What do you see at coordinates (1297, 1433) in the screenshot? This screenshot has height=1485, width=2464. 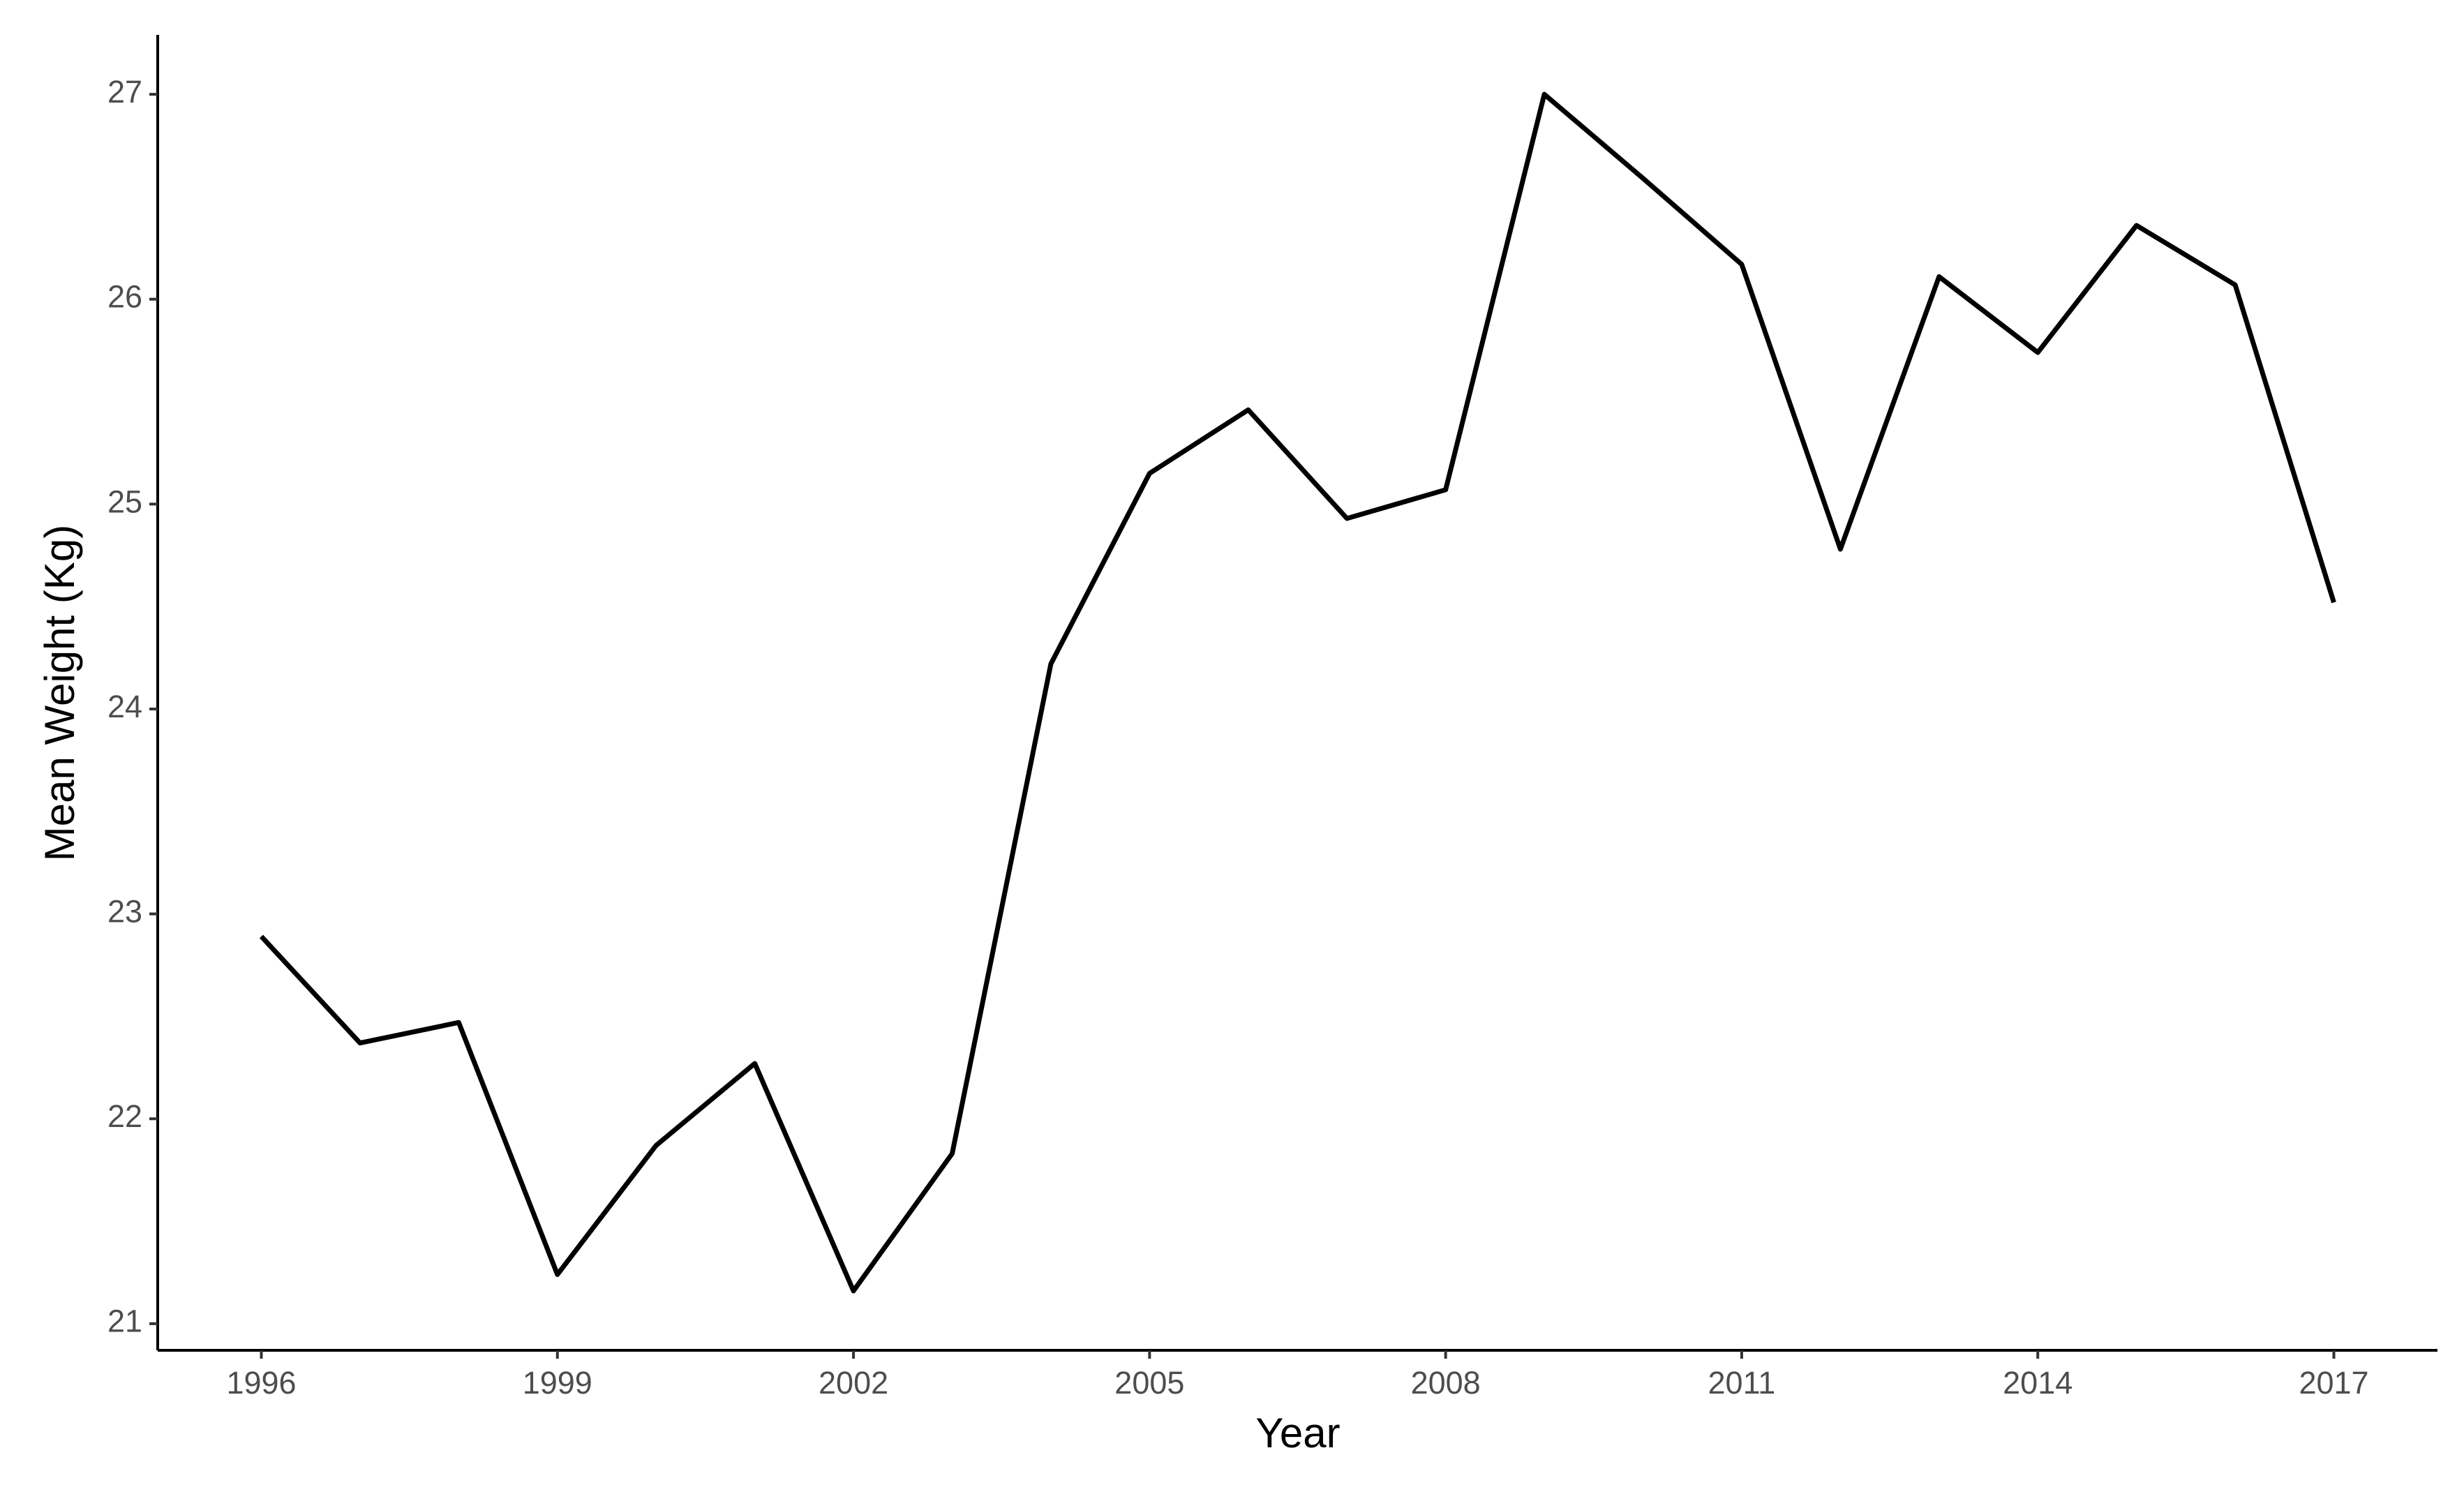 I see `x-axis-title: Year` at bounding box center [1297, 1433].